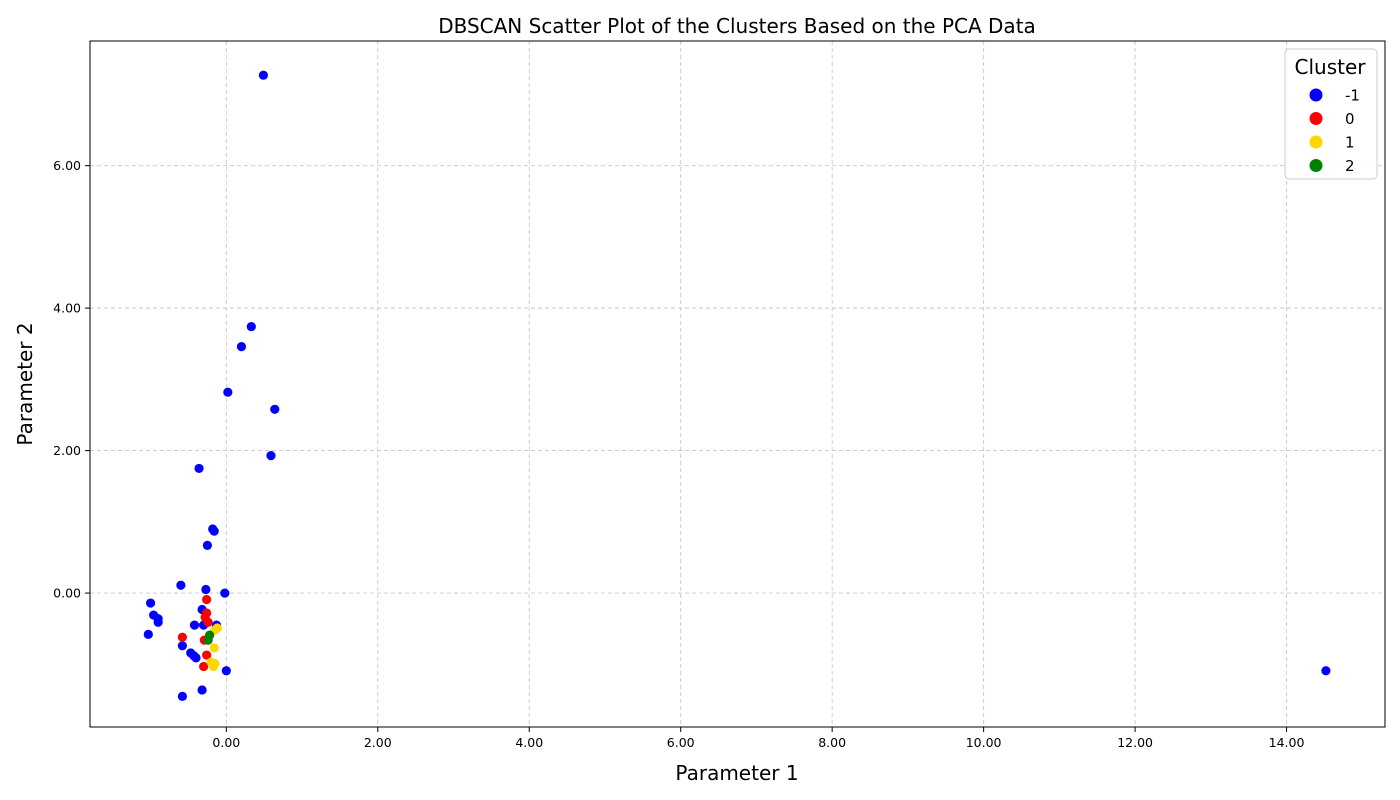 The image size is (1400, 800). I want to click on legend-box, so click(1331, 114).